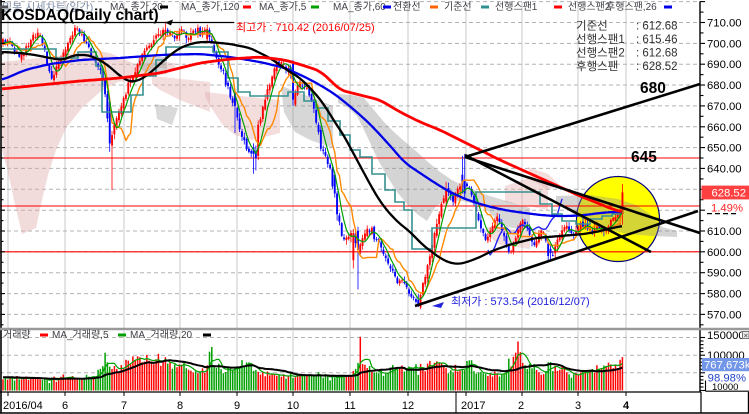 The width and height of the screenshot is (749, 414). What do you see at coordinates (657, 67) in the screenshot?
I see `svg-text:: 628.52: : 628.52` at bounding box center [657, 67].